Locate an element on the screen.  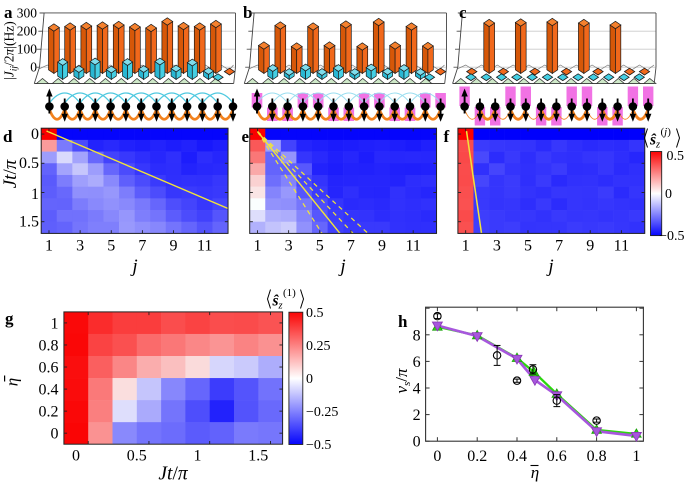
svg-text: 300 is located at coordinates (27, 12).